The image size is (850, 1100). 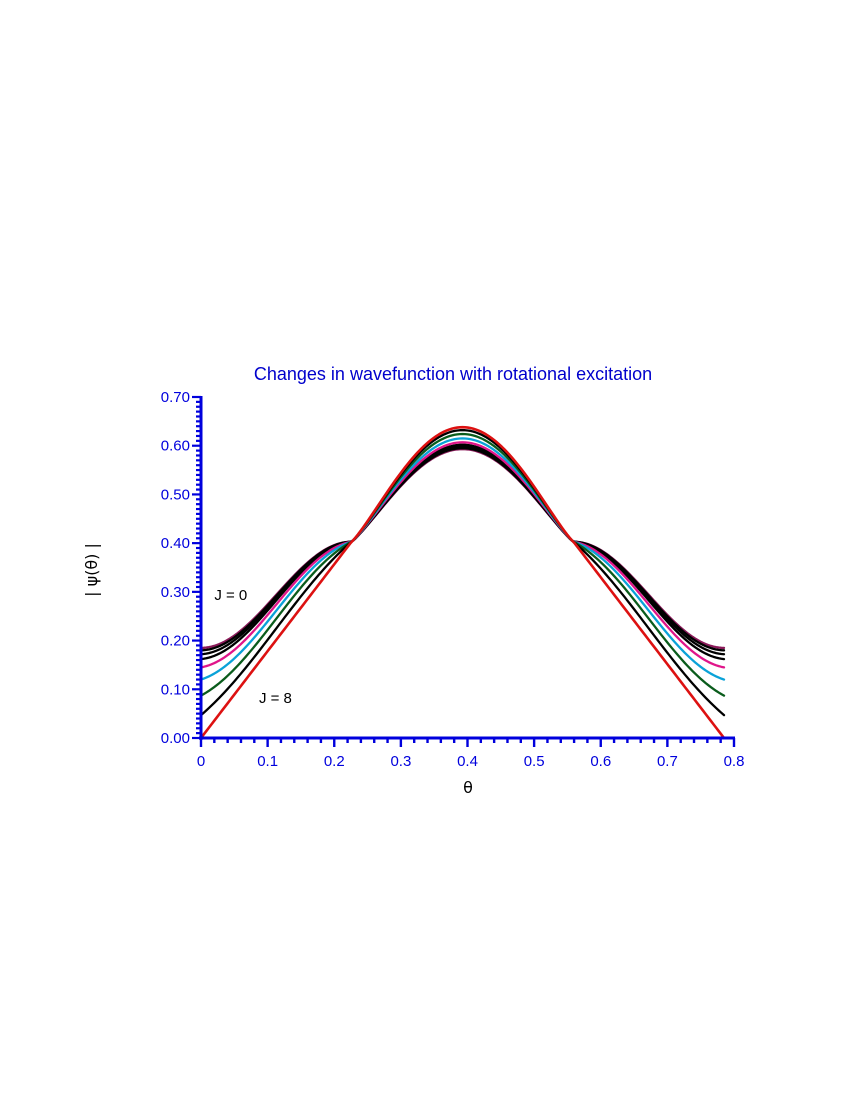 I want to click on x-tick-label: 0, so click(x=201, y=761).